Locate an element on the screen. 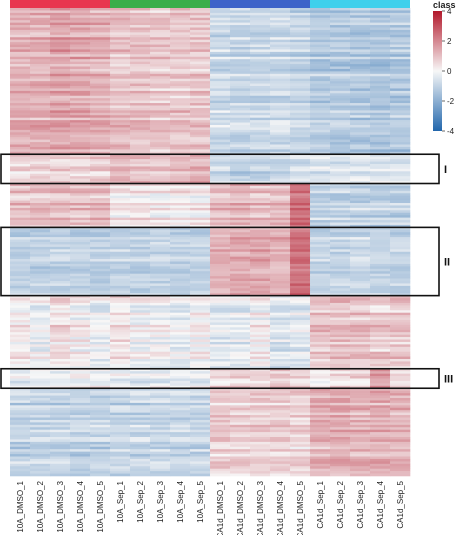  column-label: CA1d_Sep_3 is located at coordinates (360, 504).